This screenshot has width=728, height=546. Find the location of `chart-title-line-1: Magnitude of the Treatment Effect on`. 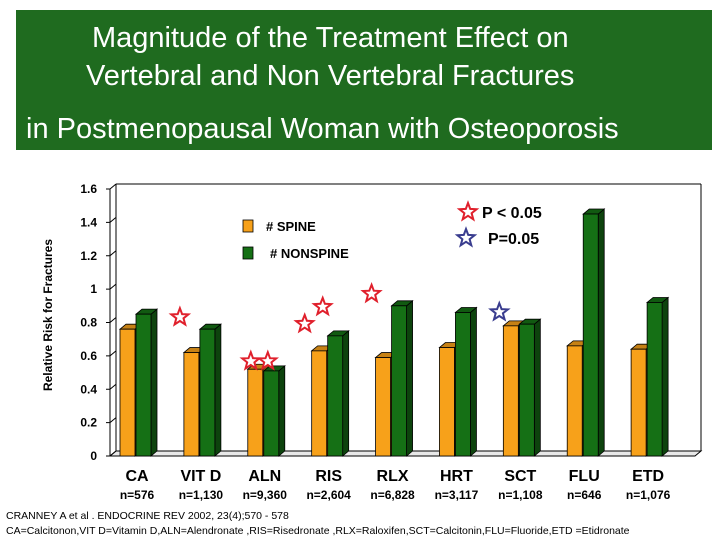

chart-title-line-1: Magnitude of the Treatment Effect on is located at coordinates (330, 38).